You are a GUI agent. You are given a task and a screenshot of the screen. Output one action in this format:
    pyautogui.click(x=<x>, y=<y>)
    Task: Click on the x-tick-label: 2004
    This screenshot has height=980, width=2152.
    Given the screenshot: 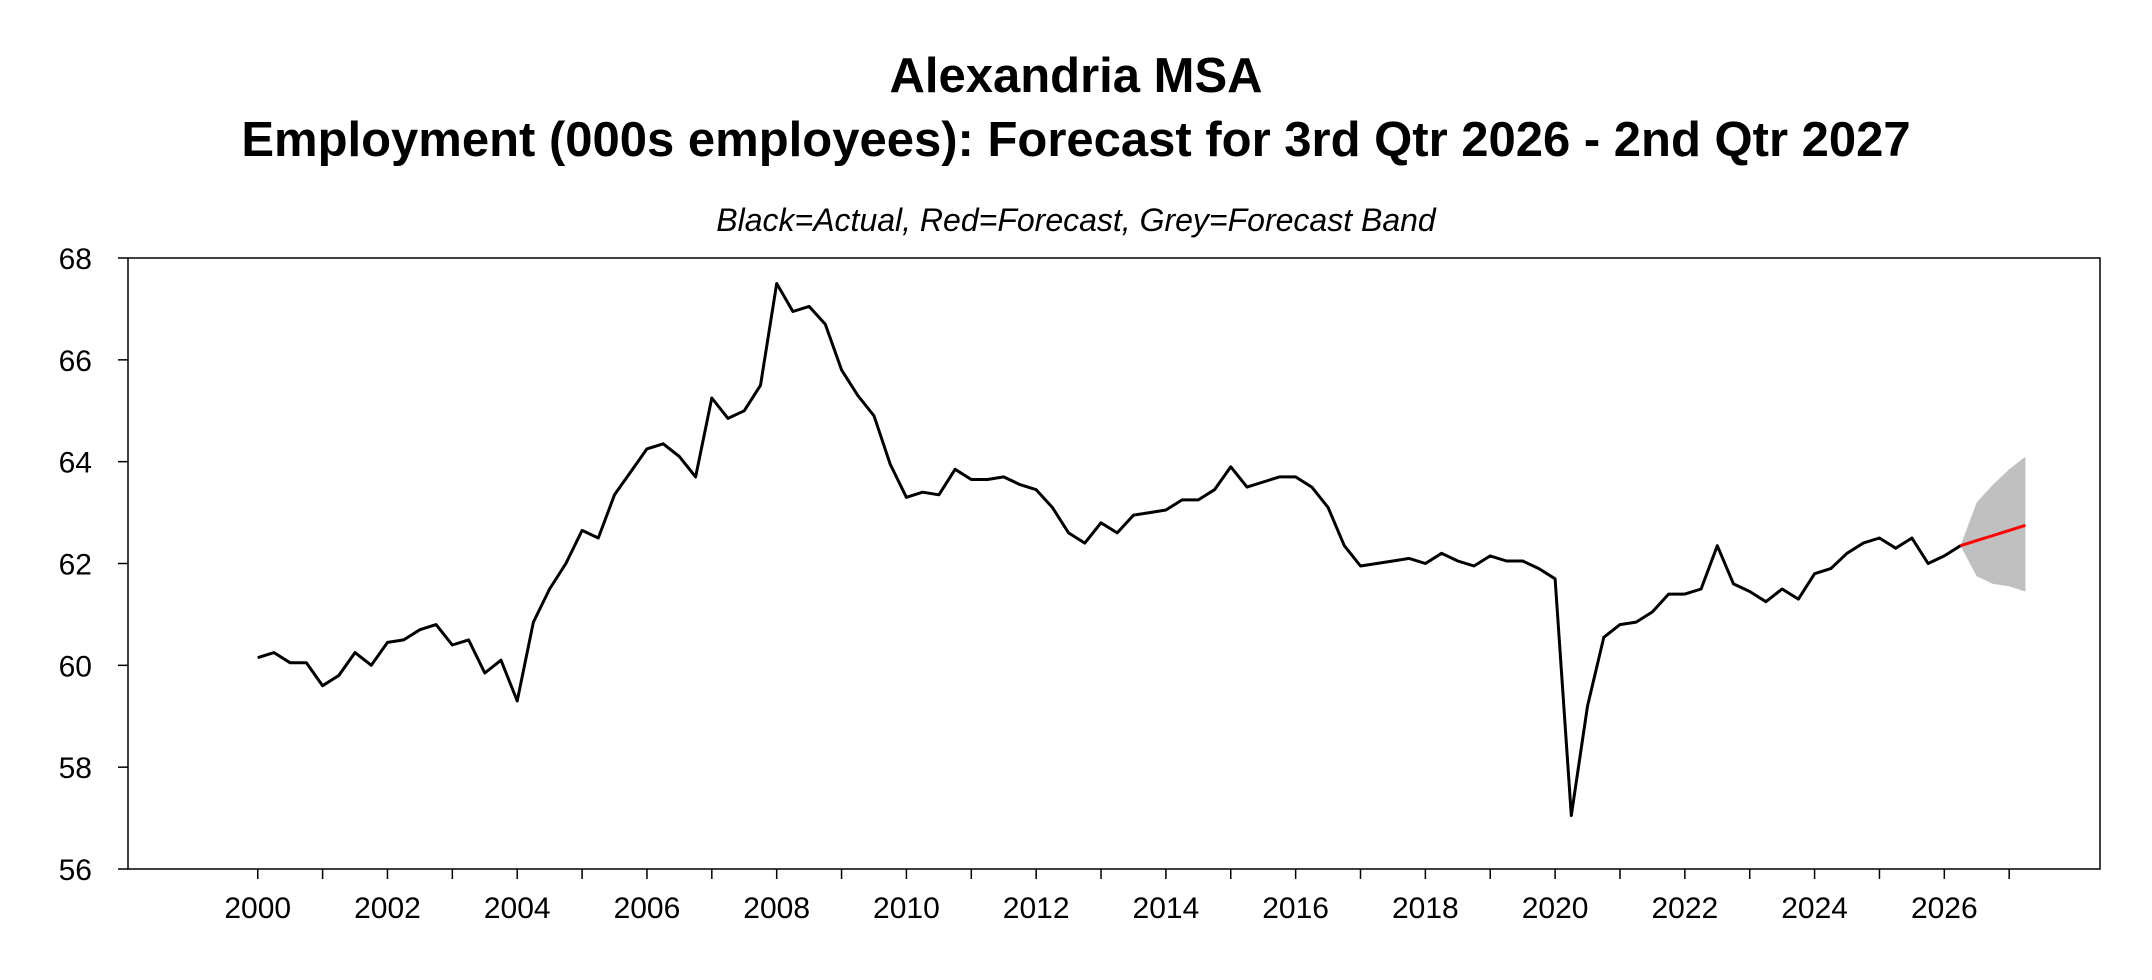 What is the action you would take?
    pyautogui.click(x=517, y=908)
    